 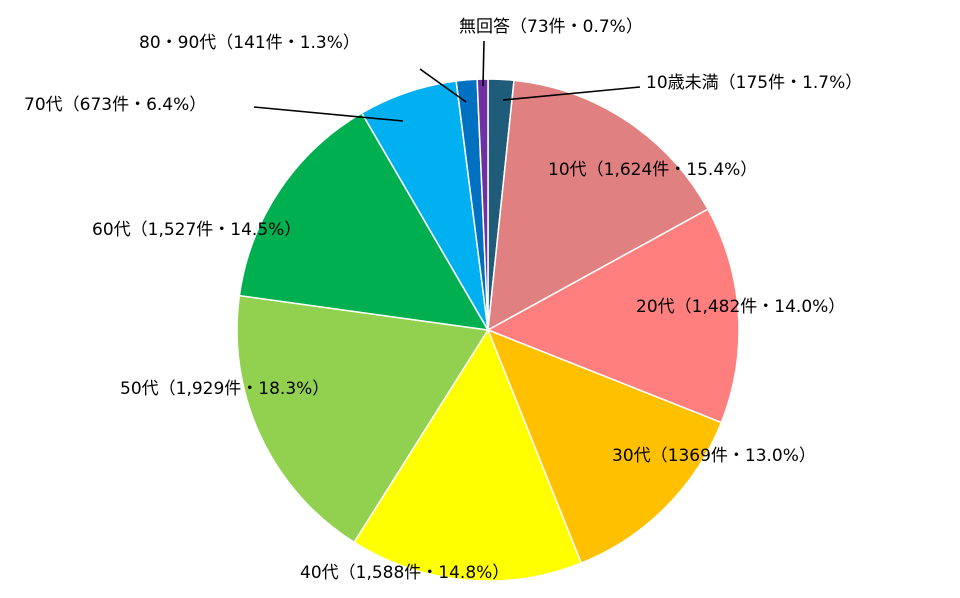 What do you see at coordinates (224, 389) in the screenshot?
I see `slice-label-6: 50代（1,929件・18.3%）` at bounding box center [224, 389].